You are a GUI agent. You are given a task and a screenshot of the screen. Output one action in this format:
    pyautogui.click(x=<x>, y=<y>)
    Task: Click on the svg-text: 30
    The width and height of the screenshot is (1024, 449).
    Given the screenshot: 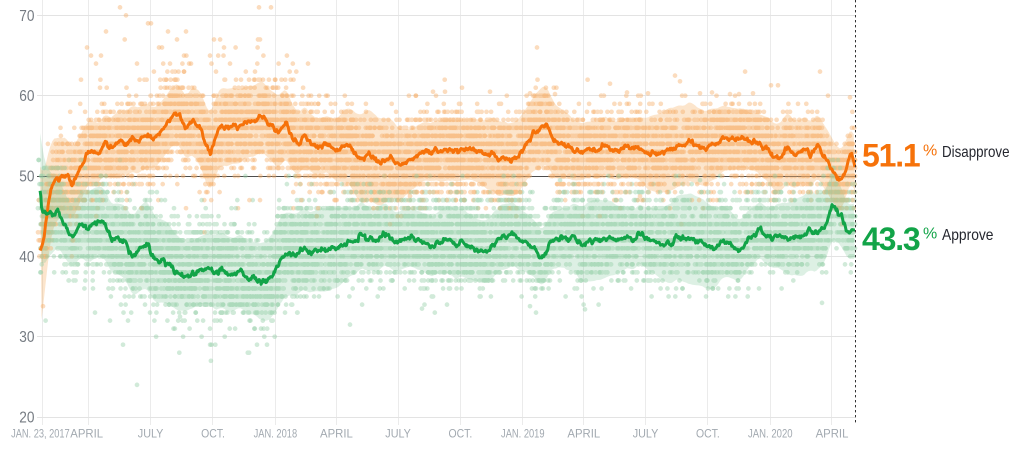 What is the action you would take?
    pyautogui.click(x=26, y=337)
    